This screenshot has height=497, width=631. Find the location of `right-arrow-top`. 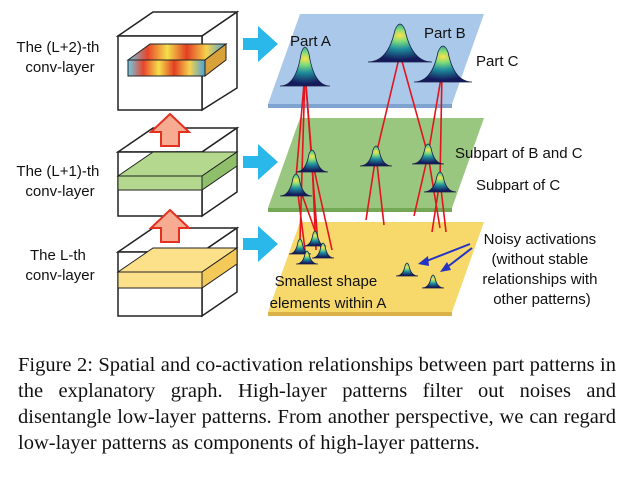

right-arrow-top is located at coordinates (260, 44).